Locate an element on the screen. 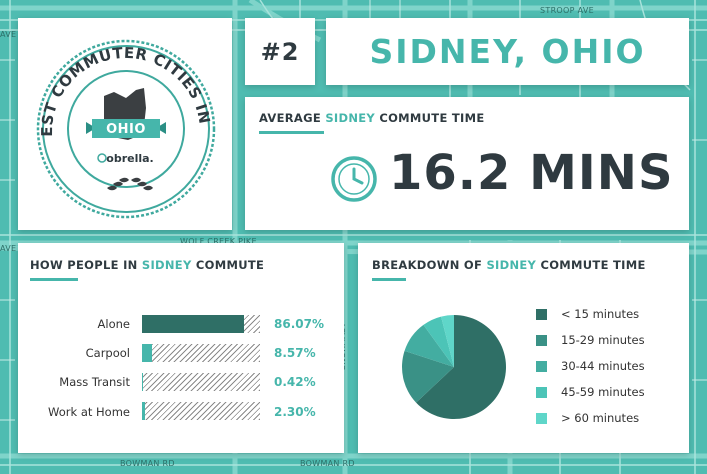 This screenshot has width=707, height=474. legend-label: < 15 minutes is located at coordinates (600, 314).